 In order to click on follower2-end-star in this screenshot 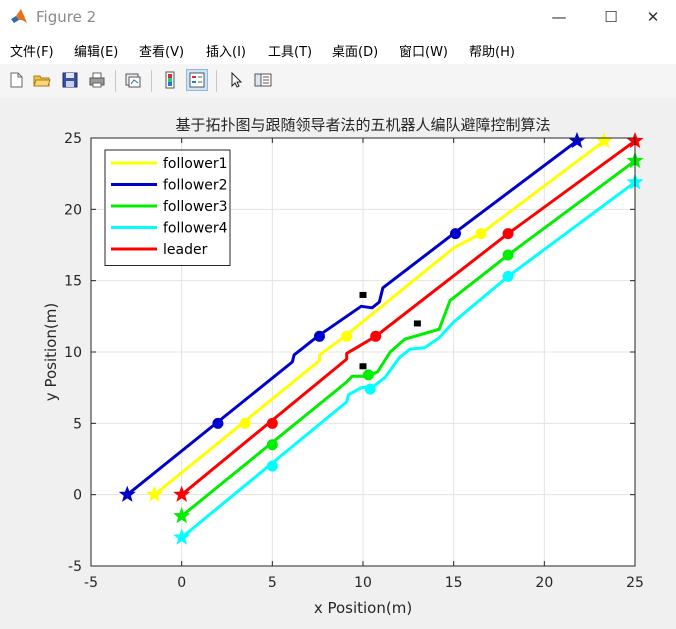, I will do `click(577, 140)`.